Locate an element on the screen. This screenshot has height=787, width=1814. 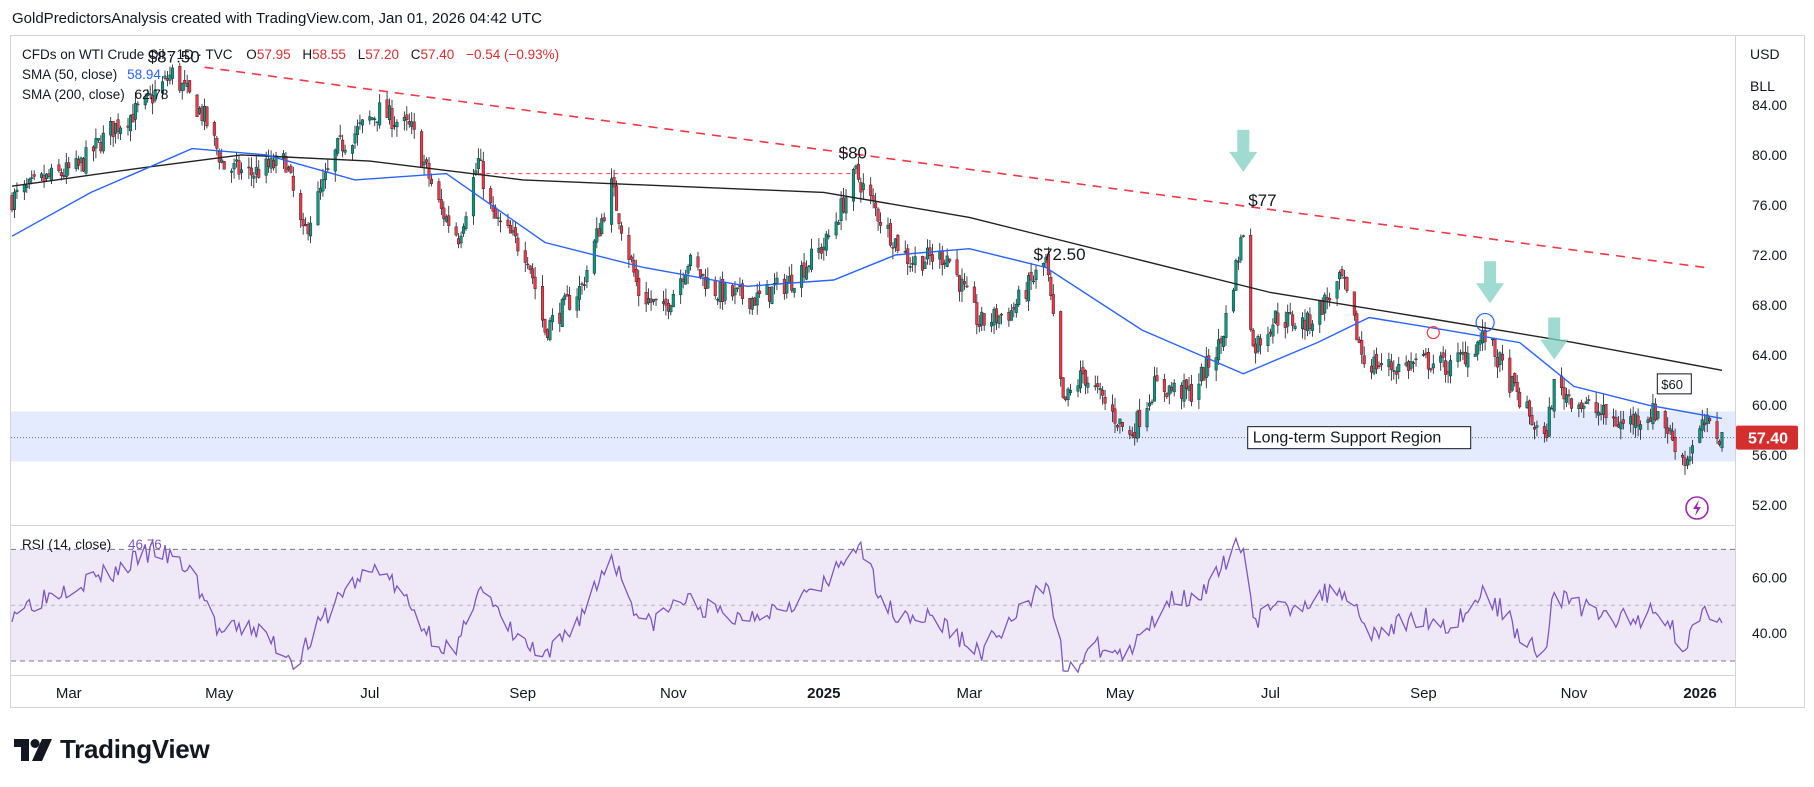
annotation-peak-77: $77 is located at coordinates (1262, 200).